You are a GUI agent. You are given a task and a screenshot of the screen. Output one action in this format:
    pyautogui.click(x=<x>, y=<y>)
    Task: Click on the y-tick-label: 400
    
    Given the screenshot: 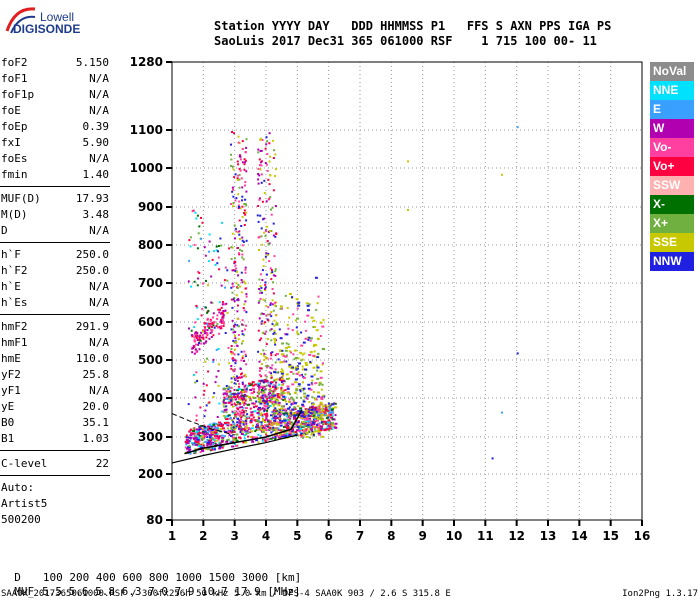 What is the action you would take?
    pyautogui.click(x=150, y=398)
    